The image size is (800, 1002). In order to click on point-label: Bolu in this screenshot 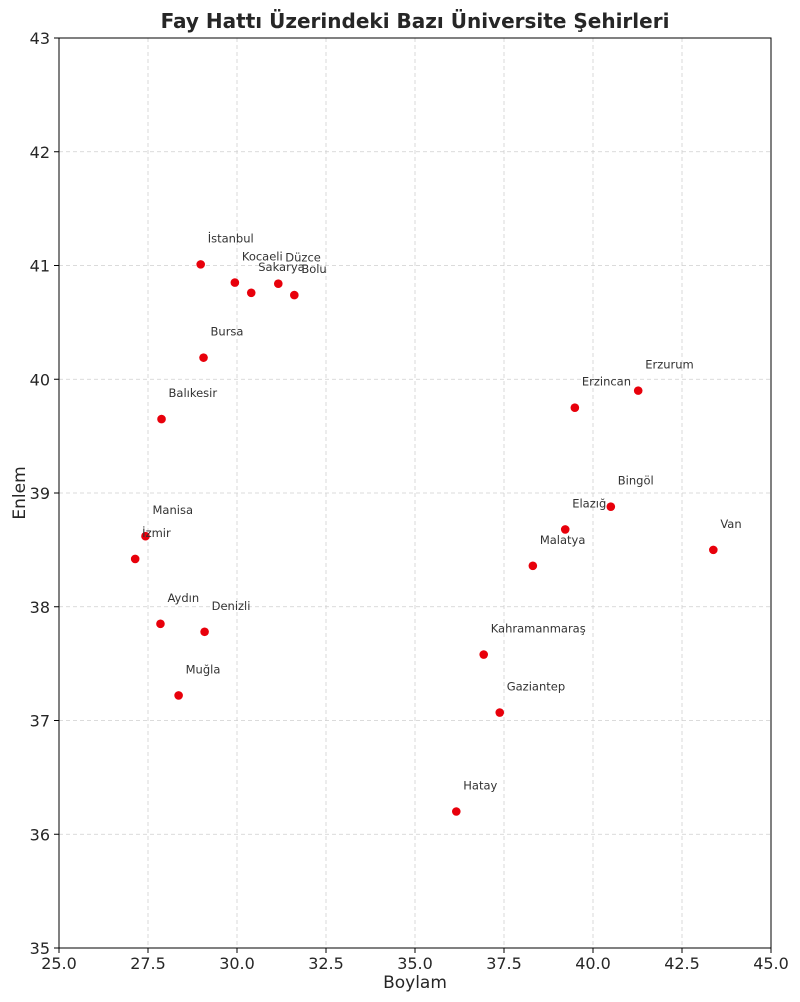, I will do `click(313, 269)`.